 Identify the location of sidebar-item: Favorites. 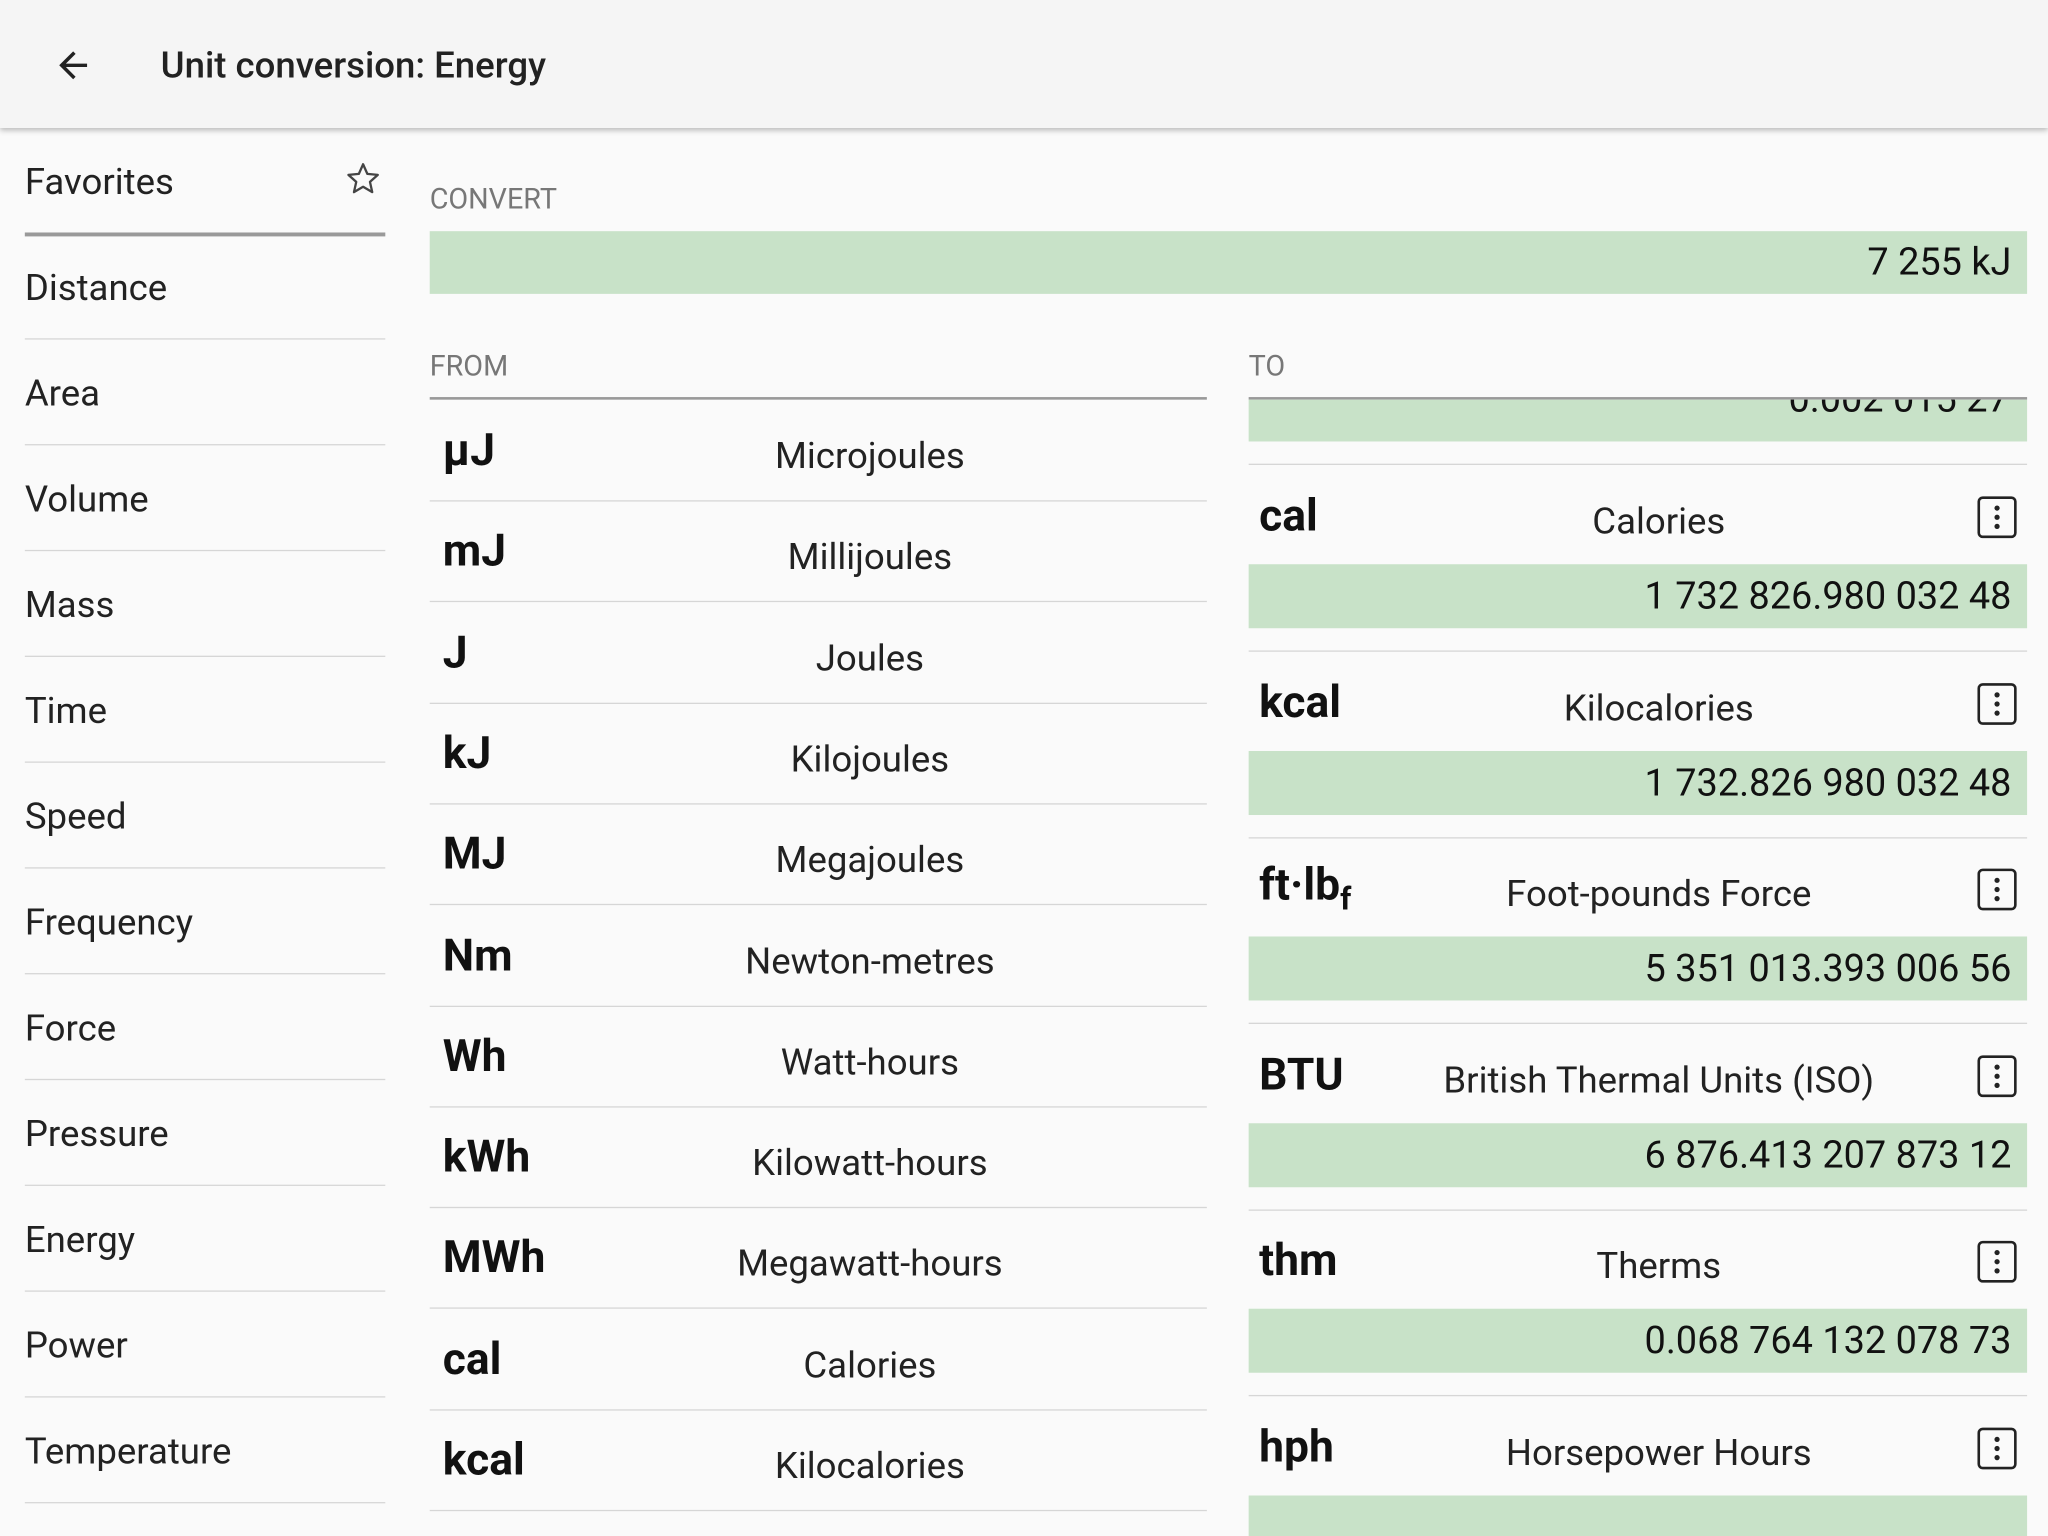
(99, 181).